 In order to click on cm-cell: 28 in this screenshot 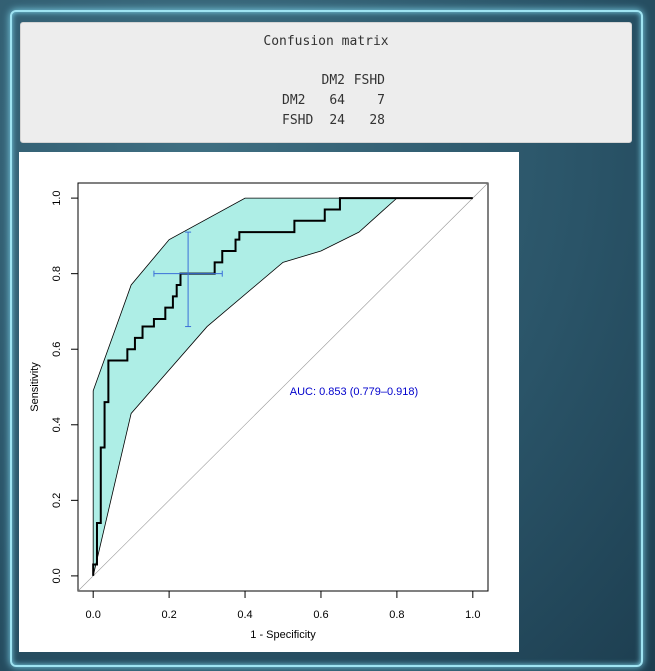, I will do `click(377, 120)`.